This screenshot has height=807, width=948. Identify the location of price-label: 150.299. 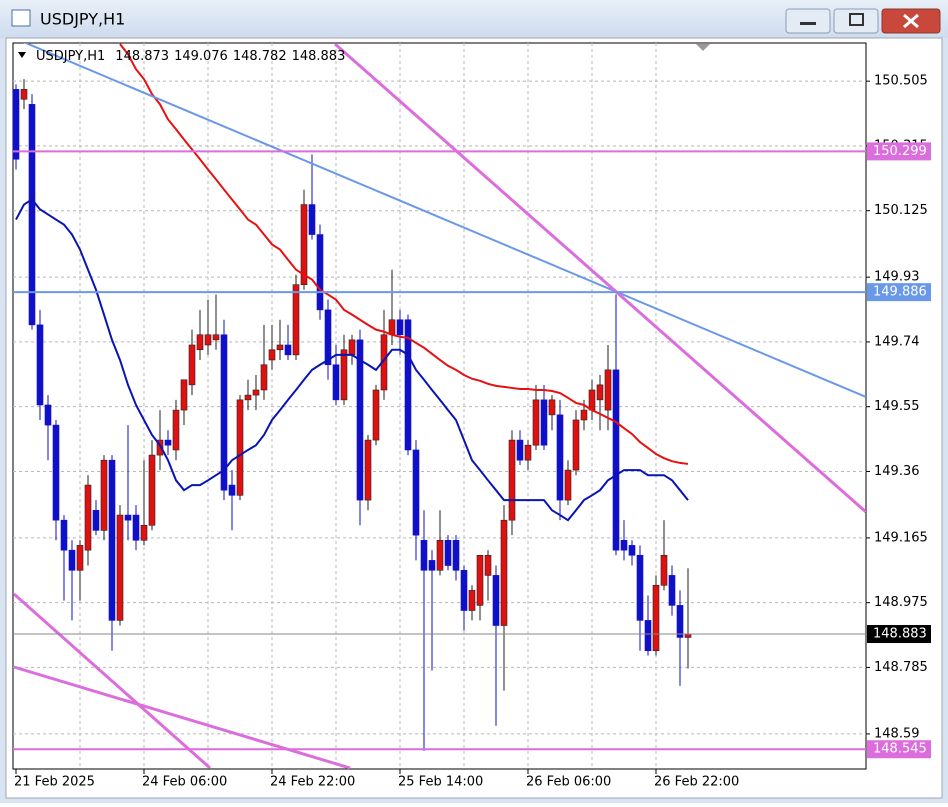
(900, 151).